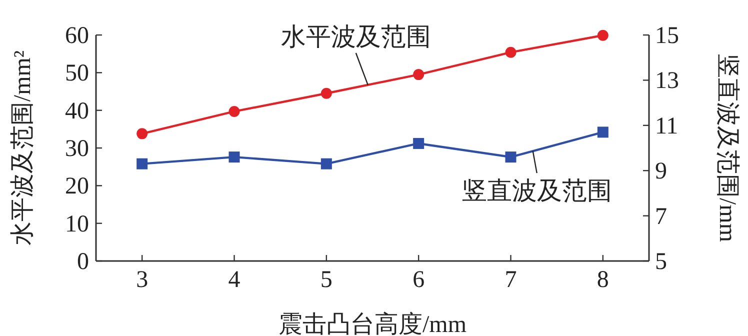 This screenshot has width=748, height=336. I want to click on series-label: 竖直波及范围, so click(537, 192).